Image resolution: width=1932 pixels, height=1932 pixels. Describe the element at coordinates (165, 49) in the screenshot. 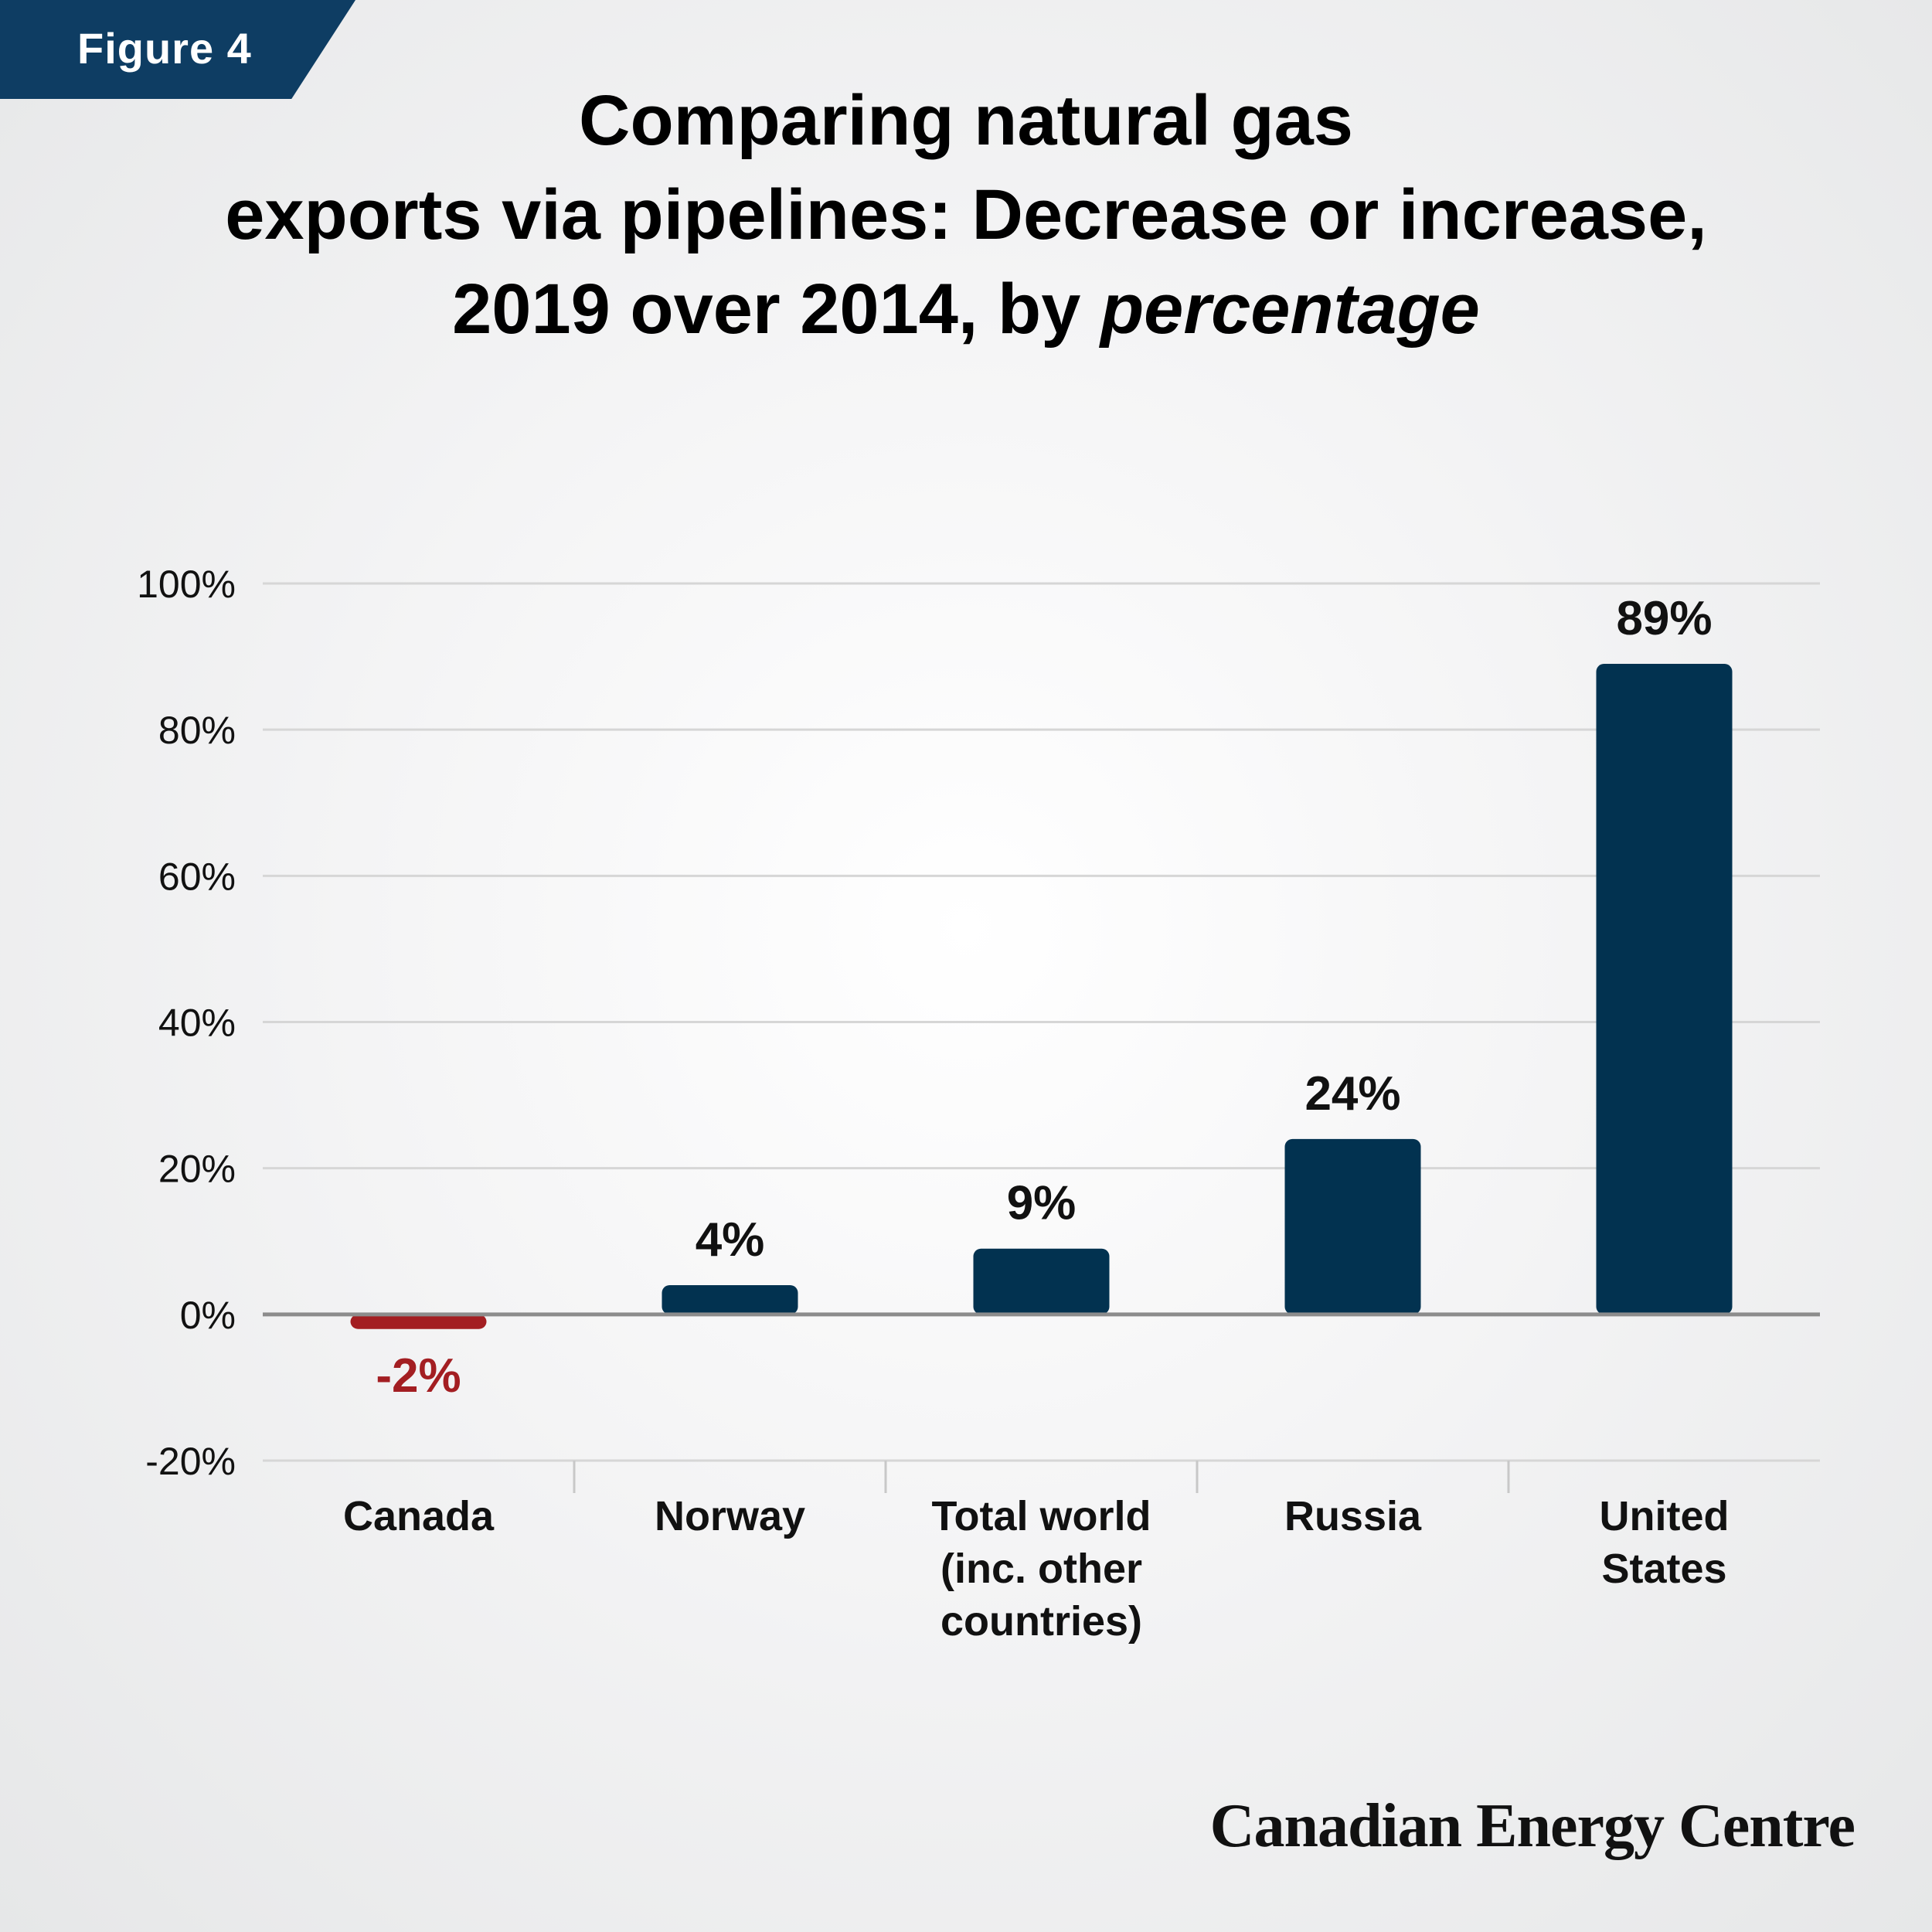

I see `figure-label: Figure 4` at that location.